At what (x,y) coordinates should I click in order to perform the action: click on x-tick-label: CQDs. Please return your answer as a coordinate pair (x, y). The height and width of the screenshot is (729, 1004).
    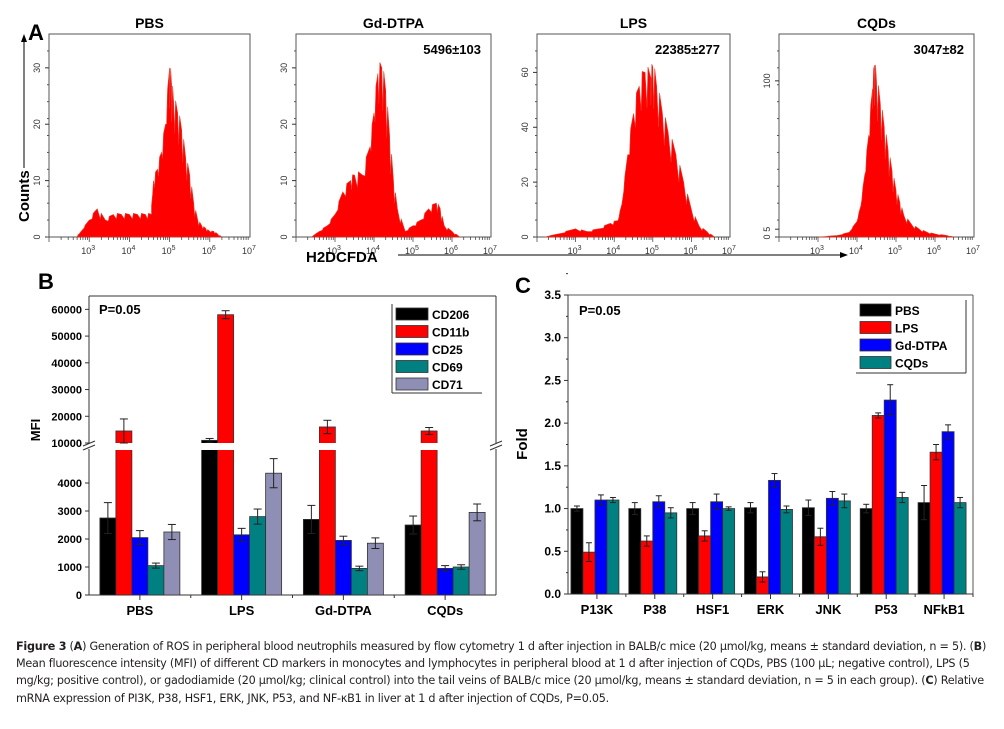
    Looking at the image, I should click on (445, 610).